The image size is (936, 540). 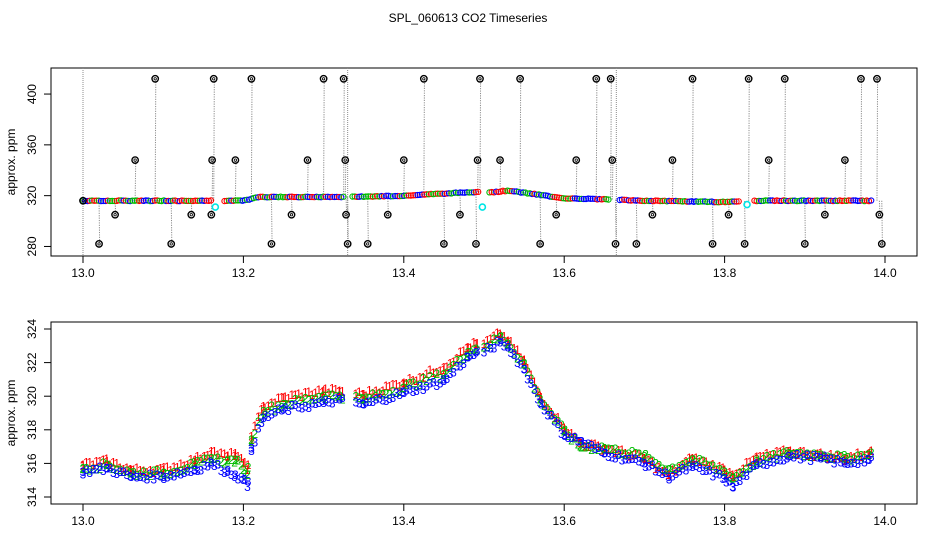 What do you see at coordinates (215, 207) in the screenshot?
I see `gap-marker` at bounding box center [215, 207].